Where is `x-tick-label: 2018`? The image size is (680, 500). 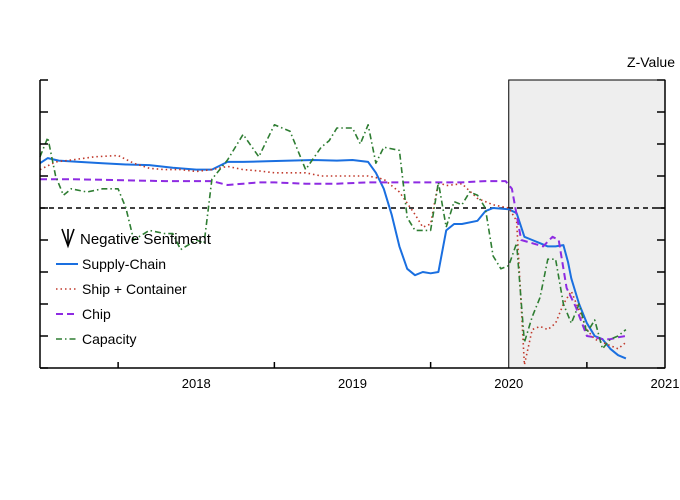
x-tick-label: 2018 is located at coordinates (196, 383).